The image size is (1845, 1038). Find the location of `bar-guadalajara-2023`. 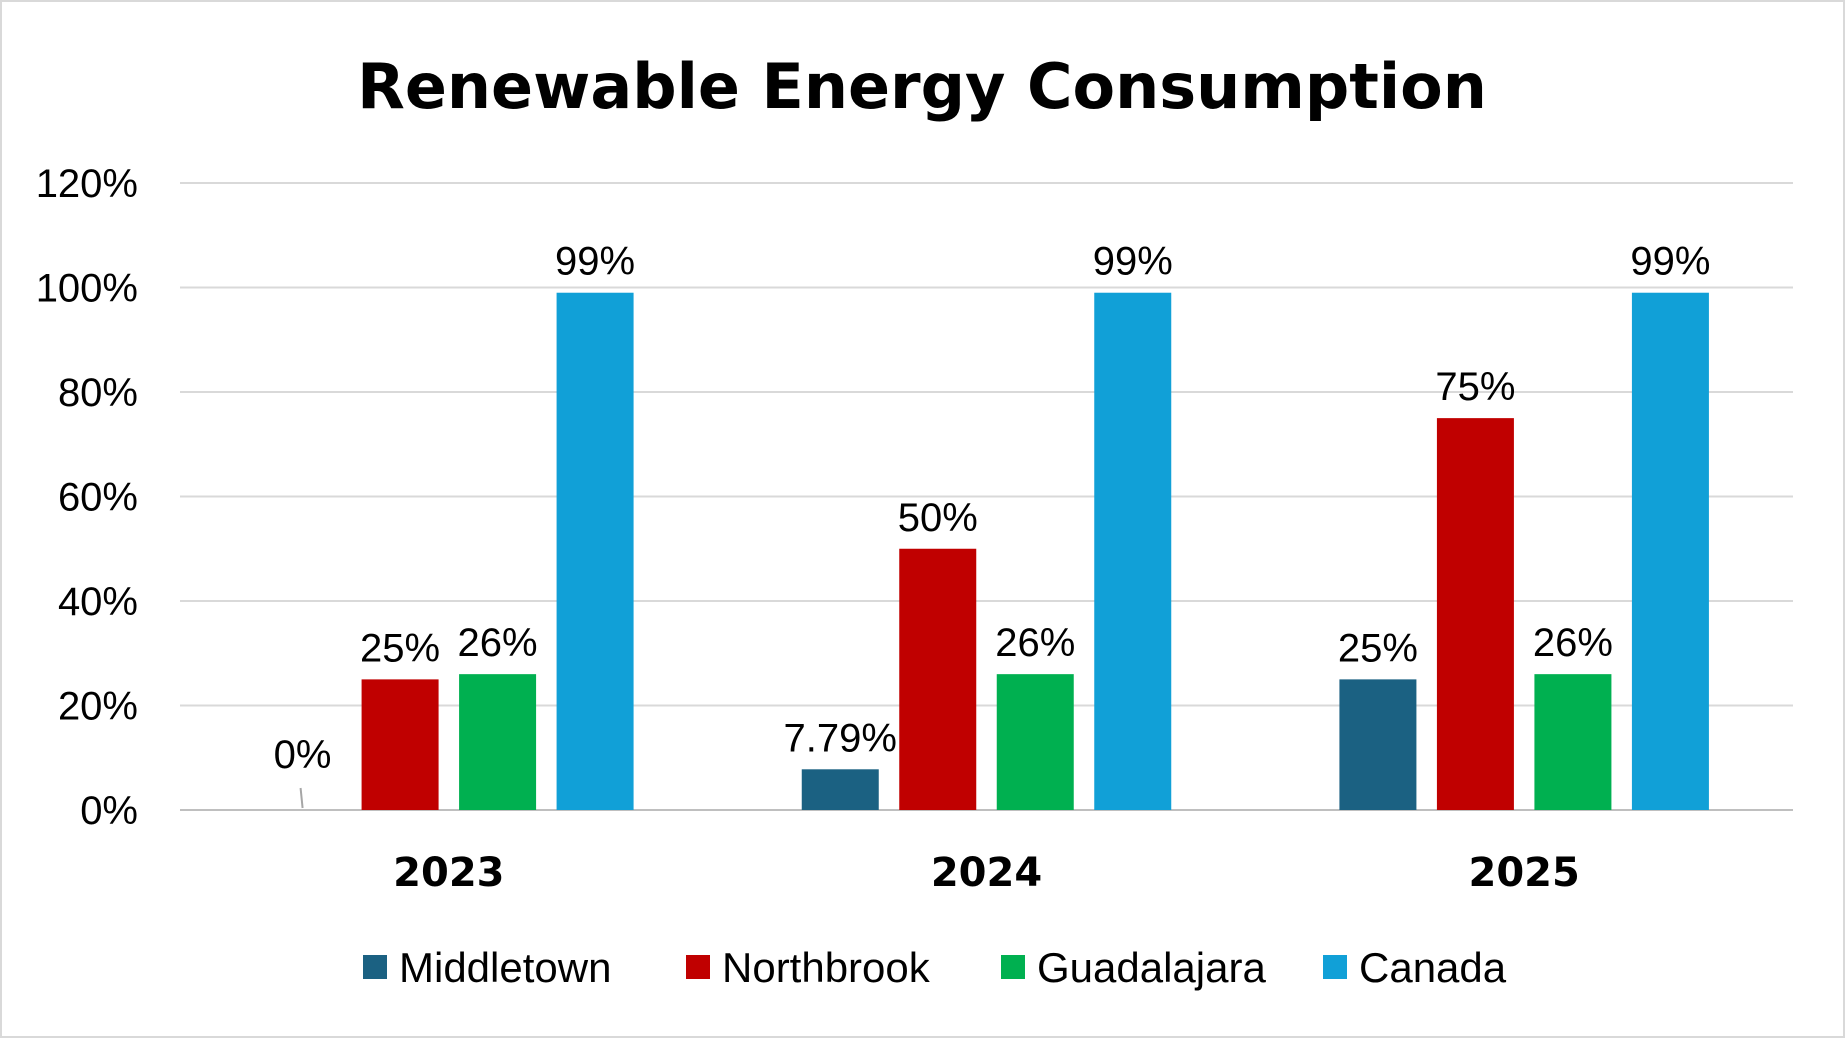

bar-guadalajara-2023 is located at coordinates (498, 742).